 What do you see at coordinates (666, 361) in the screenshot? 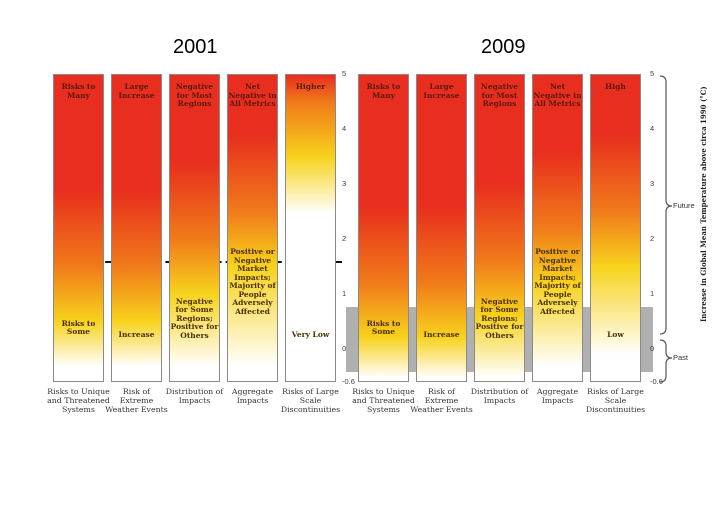
I see `past-bracket` at bounding box center [666, 361].